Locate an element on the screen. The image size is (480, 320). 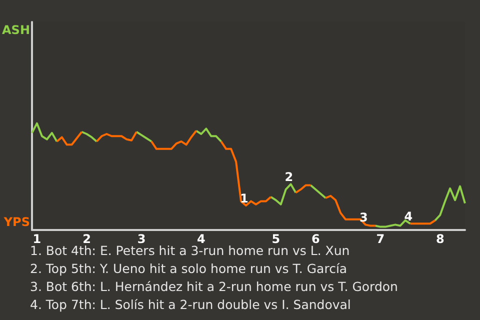
text: 3. Bot 6th: L. Hernández hit a 2-run home run vs T. Gordon is located at coordinates (214, 286).